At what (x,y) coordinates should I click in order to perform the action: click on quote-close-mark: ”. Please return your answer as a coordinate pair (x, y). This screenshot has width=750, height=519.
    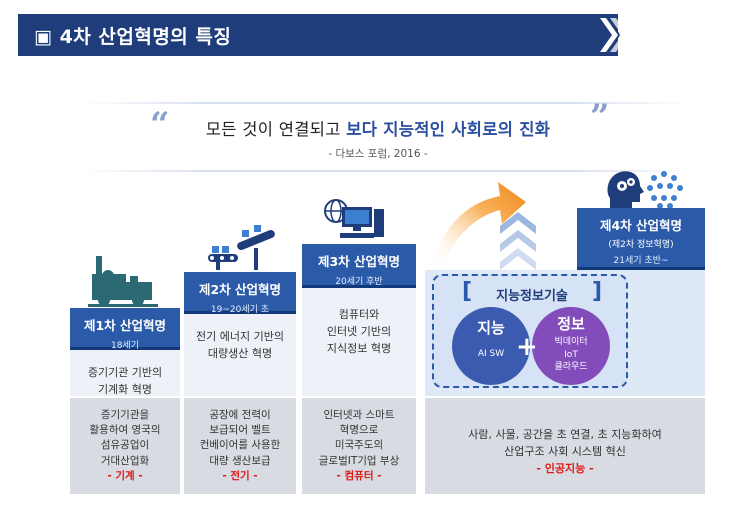
    Looking at the image, I should click on (600, 117).